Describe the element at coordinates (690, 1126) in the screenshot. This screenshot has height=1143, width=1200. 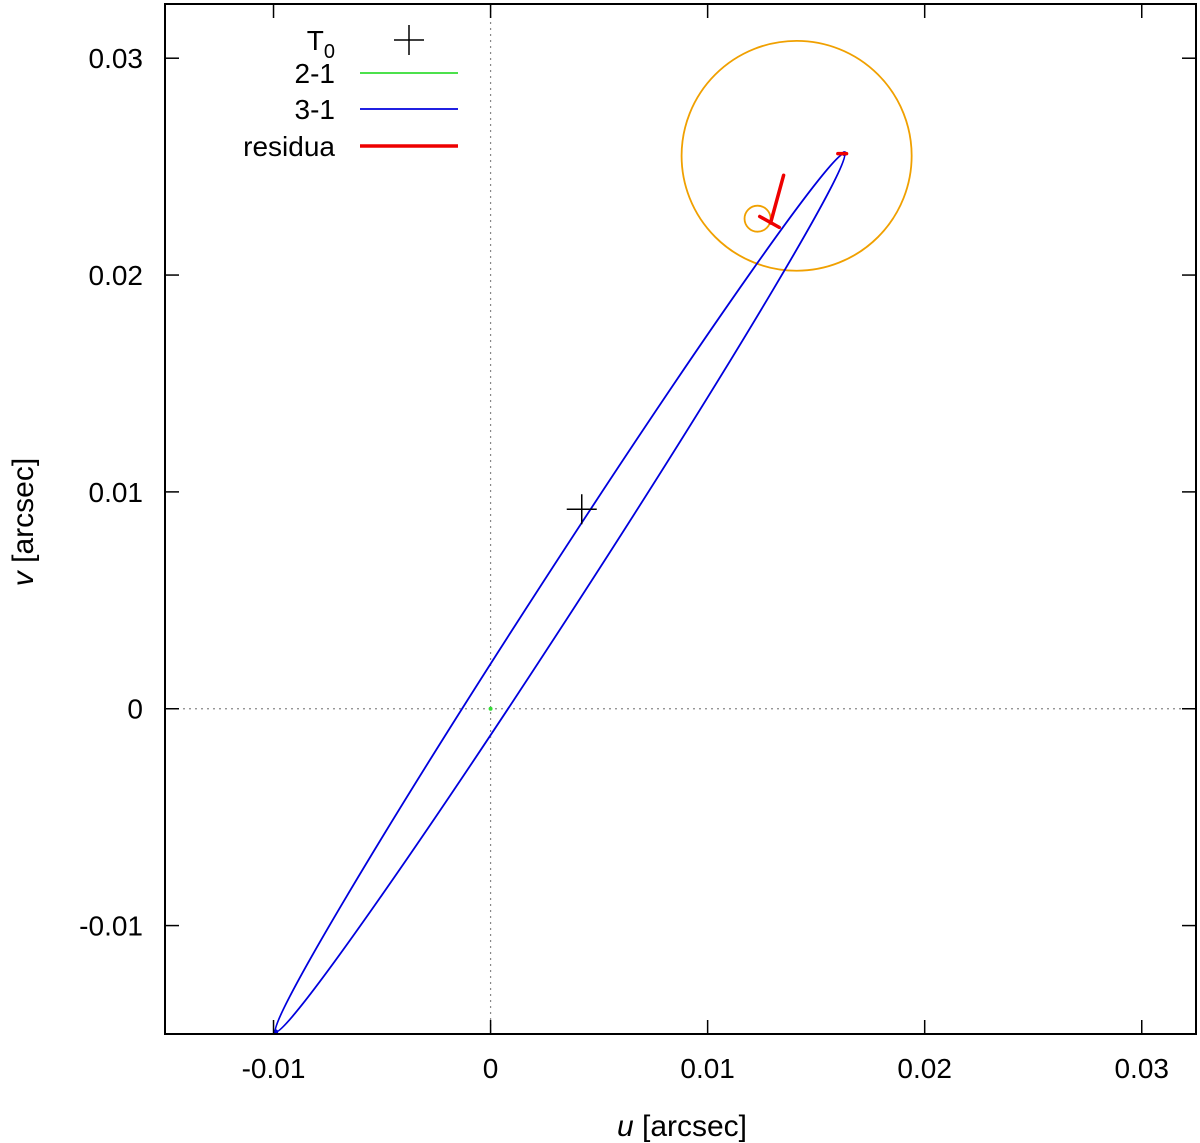
I see `x-axis-unit: [arcsec]` at that location.